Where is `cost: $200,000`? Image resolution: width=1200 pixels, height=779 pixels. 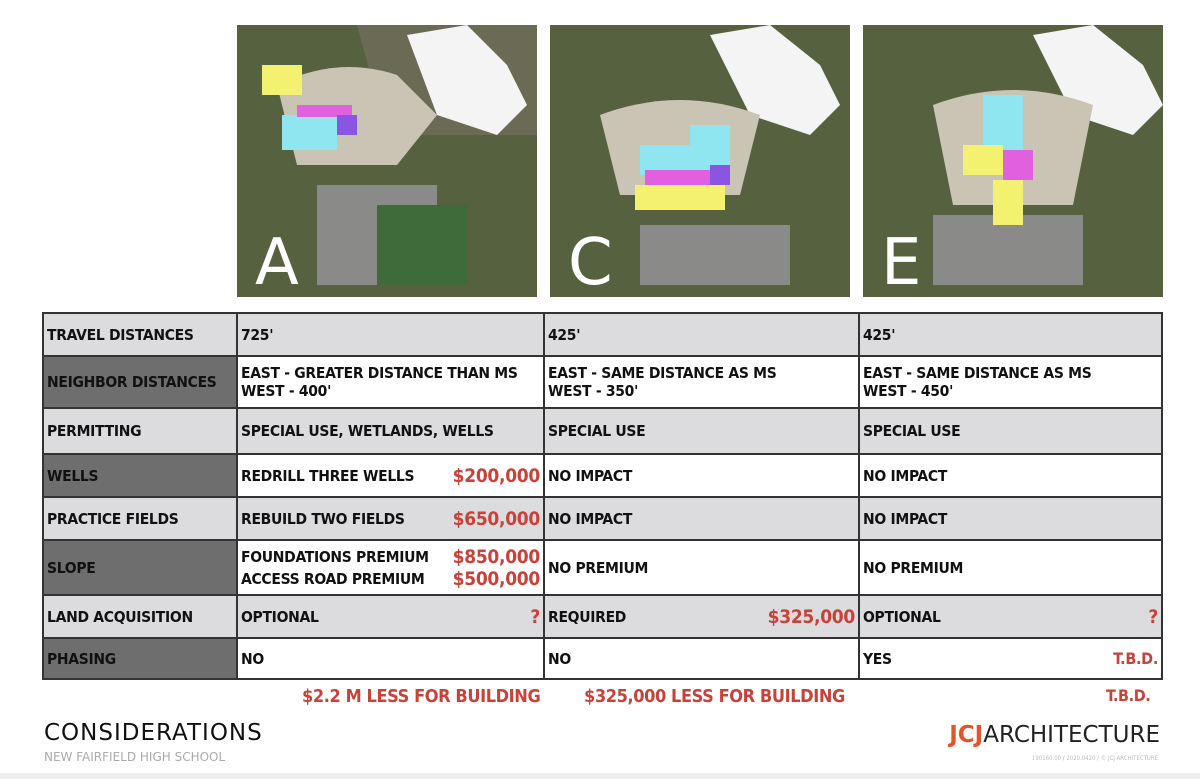
cost: $200,000 is located at coordinates (496, 475).